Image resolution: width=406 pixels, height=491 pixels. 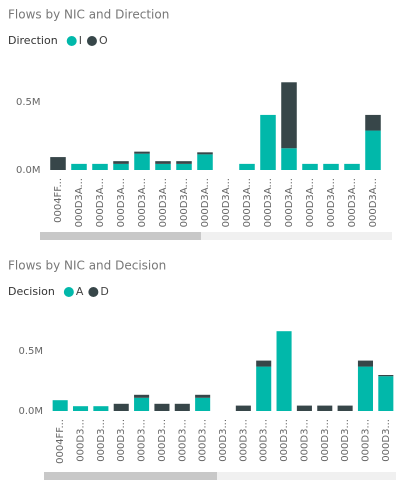 What do you see at coordinates (103, 40) in the screenshot?
I see `legend-name: O` at bounding box center [103, 40].